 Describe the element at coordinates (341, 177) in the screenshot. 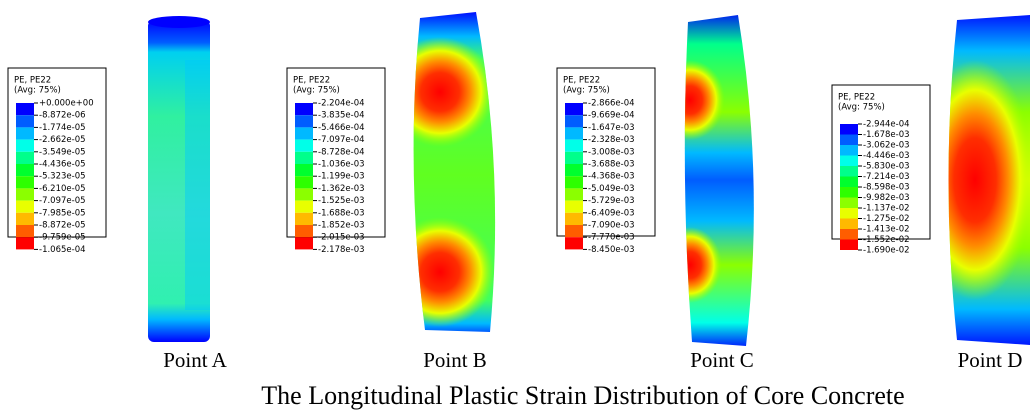

I see `legend-label: -1.199e-03` at that location.